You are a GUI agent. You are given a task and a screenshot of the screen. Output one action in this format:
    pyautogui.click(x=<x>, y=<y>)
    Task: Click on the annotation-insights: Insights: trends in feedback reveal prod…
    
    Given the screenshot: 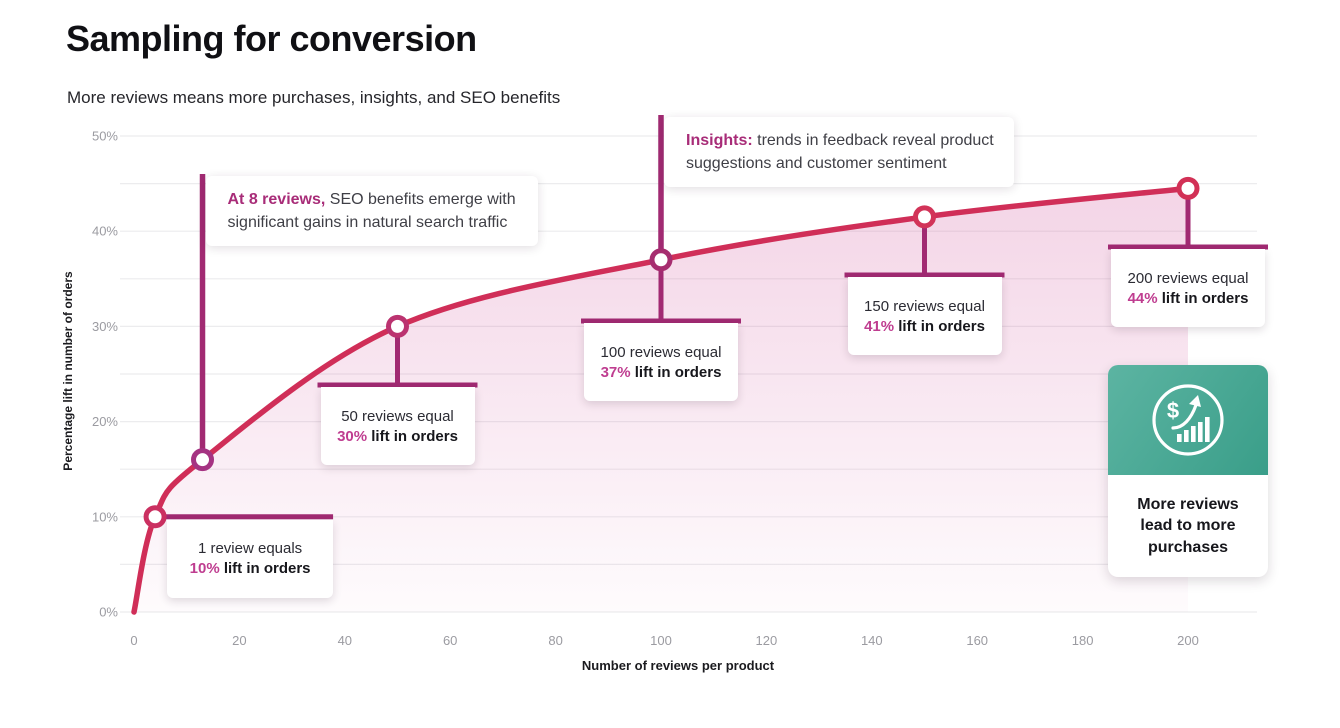 What is the action you would take?
    pyautogui.click(x=839, y=152)
    